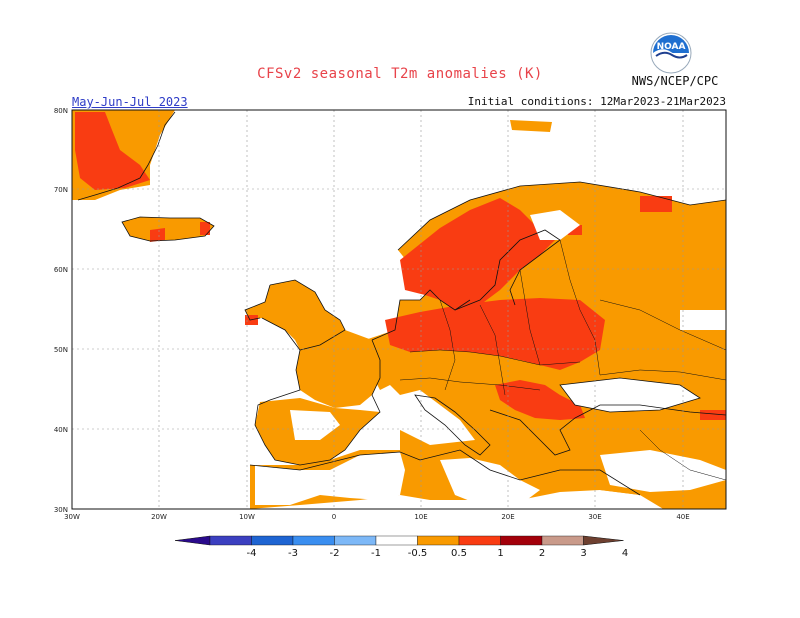 The image size is (800, 618). Describe the element at coordinates (376, 553) in the screenshot. I see `colorbar-label: -1` at that location.